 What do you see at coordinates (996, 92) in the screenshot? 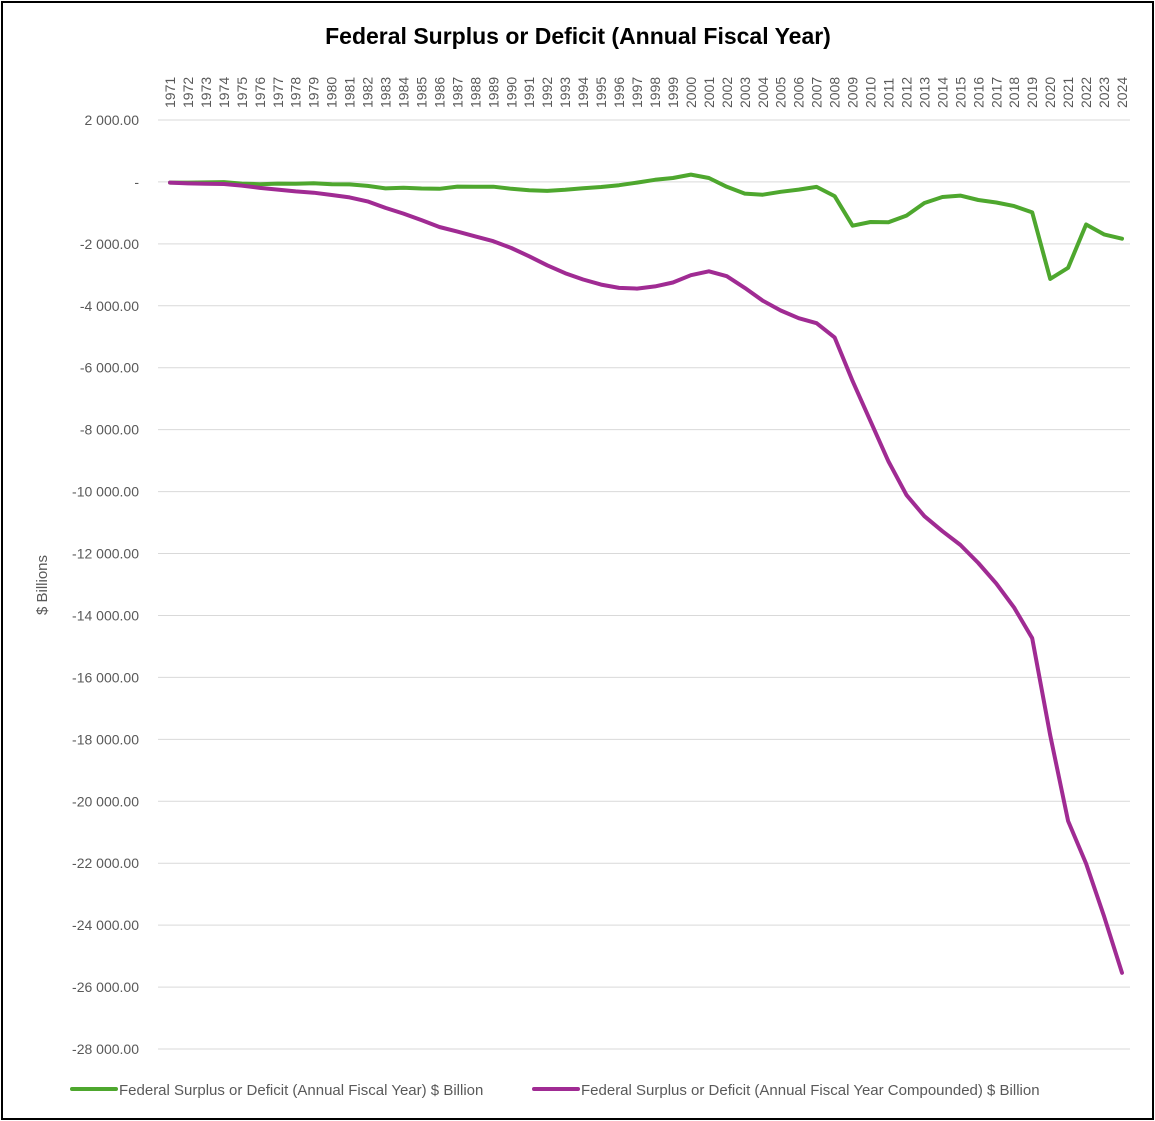
I see `x-tick-label: 2017` at bounding box center [996, 92].